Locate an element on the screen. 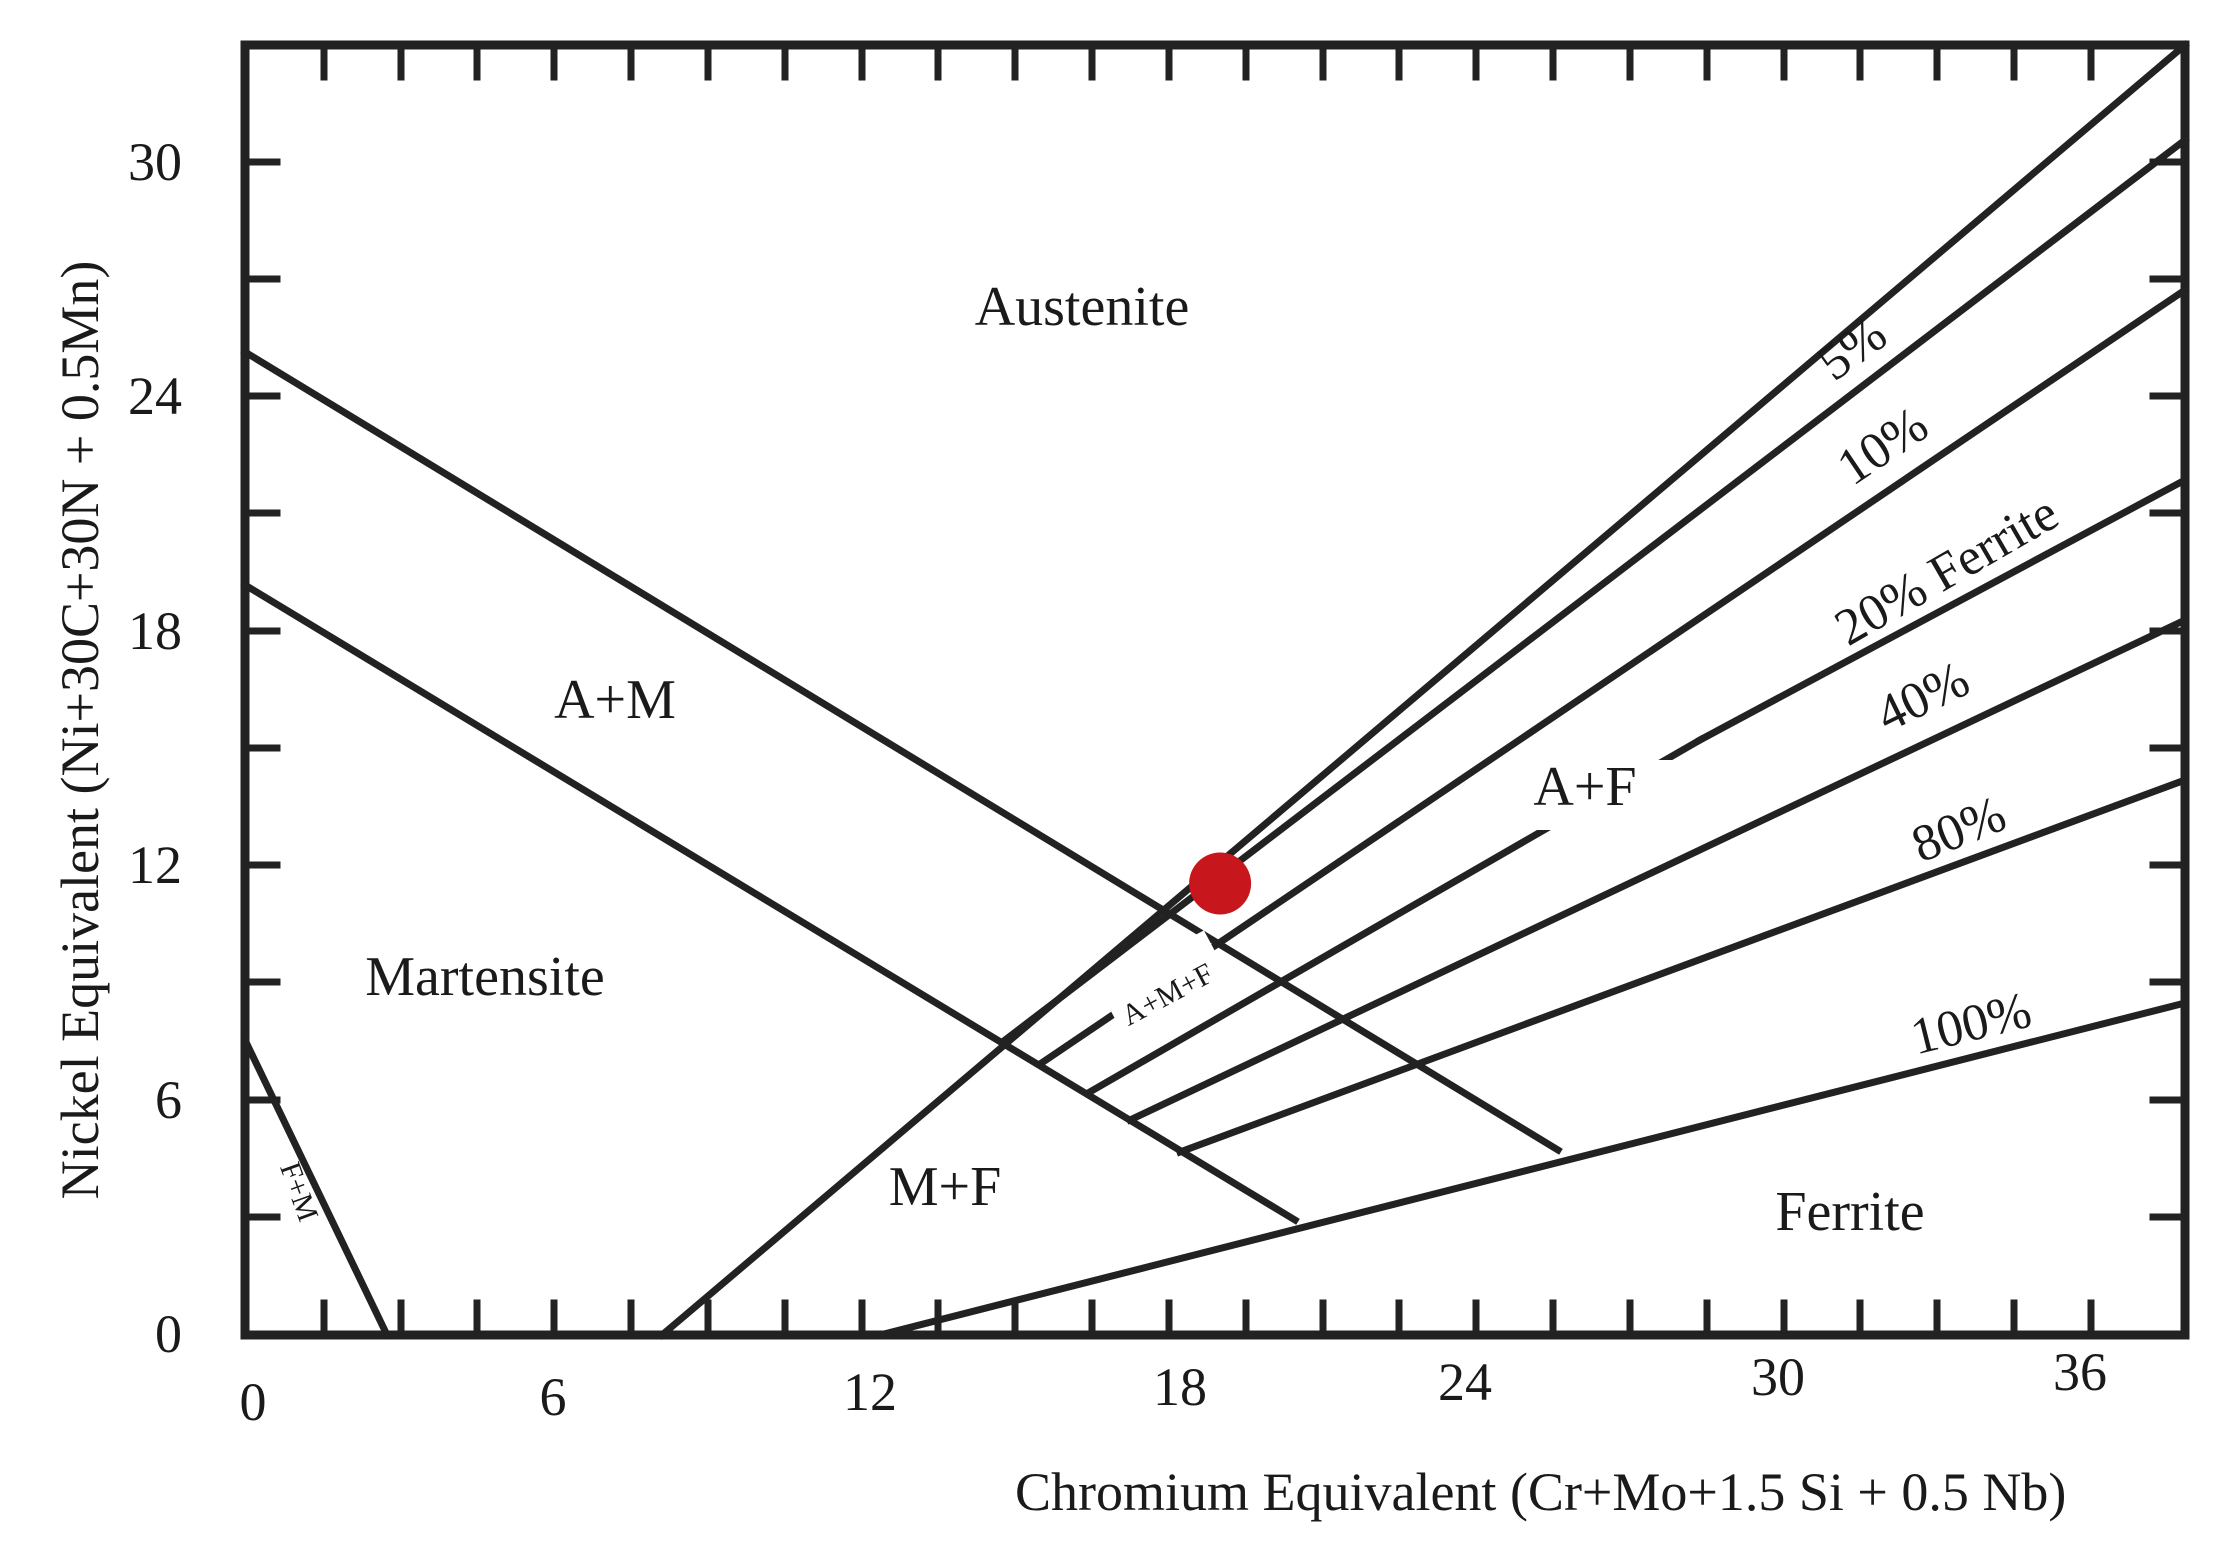 The image size is (2218, 1546). bottom-axis-ticks is located at coordinates (1207, 1319).